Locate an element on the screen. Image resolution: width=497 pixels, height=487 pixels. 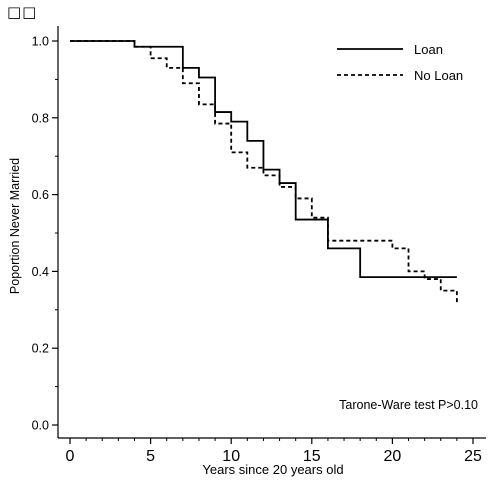
y-tick-label: 0.8 is located at coordinates (40, 118).